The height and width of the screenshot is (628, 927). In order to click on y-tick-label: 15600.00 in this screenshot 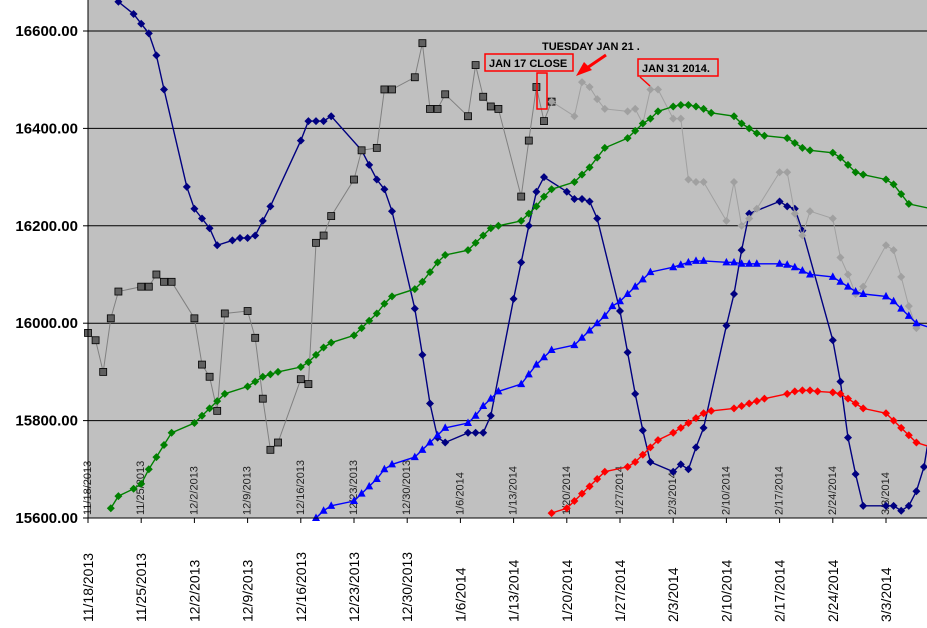, I will do `click(46, 518)`.